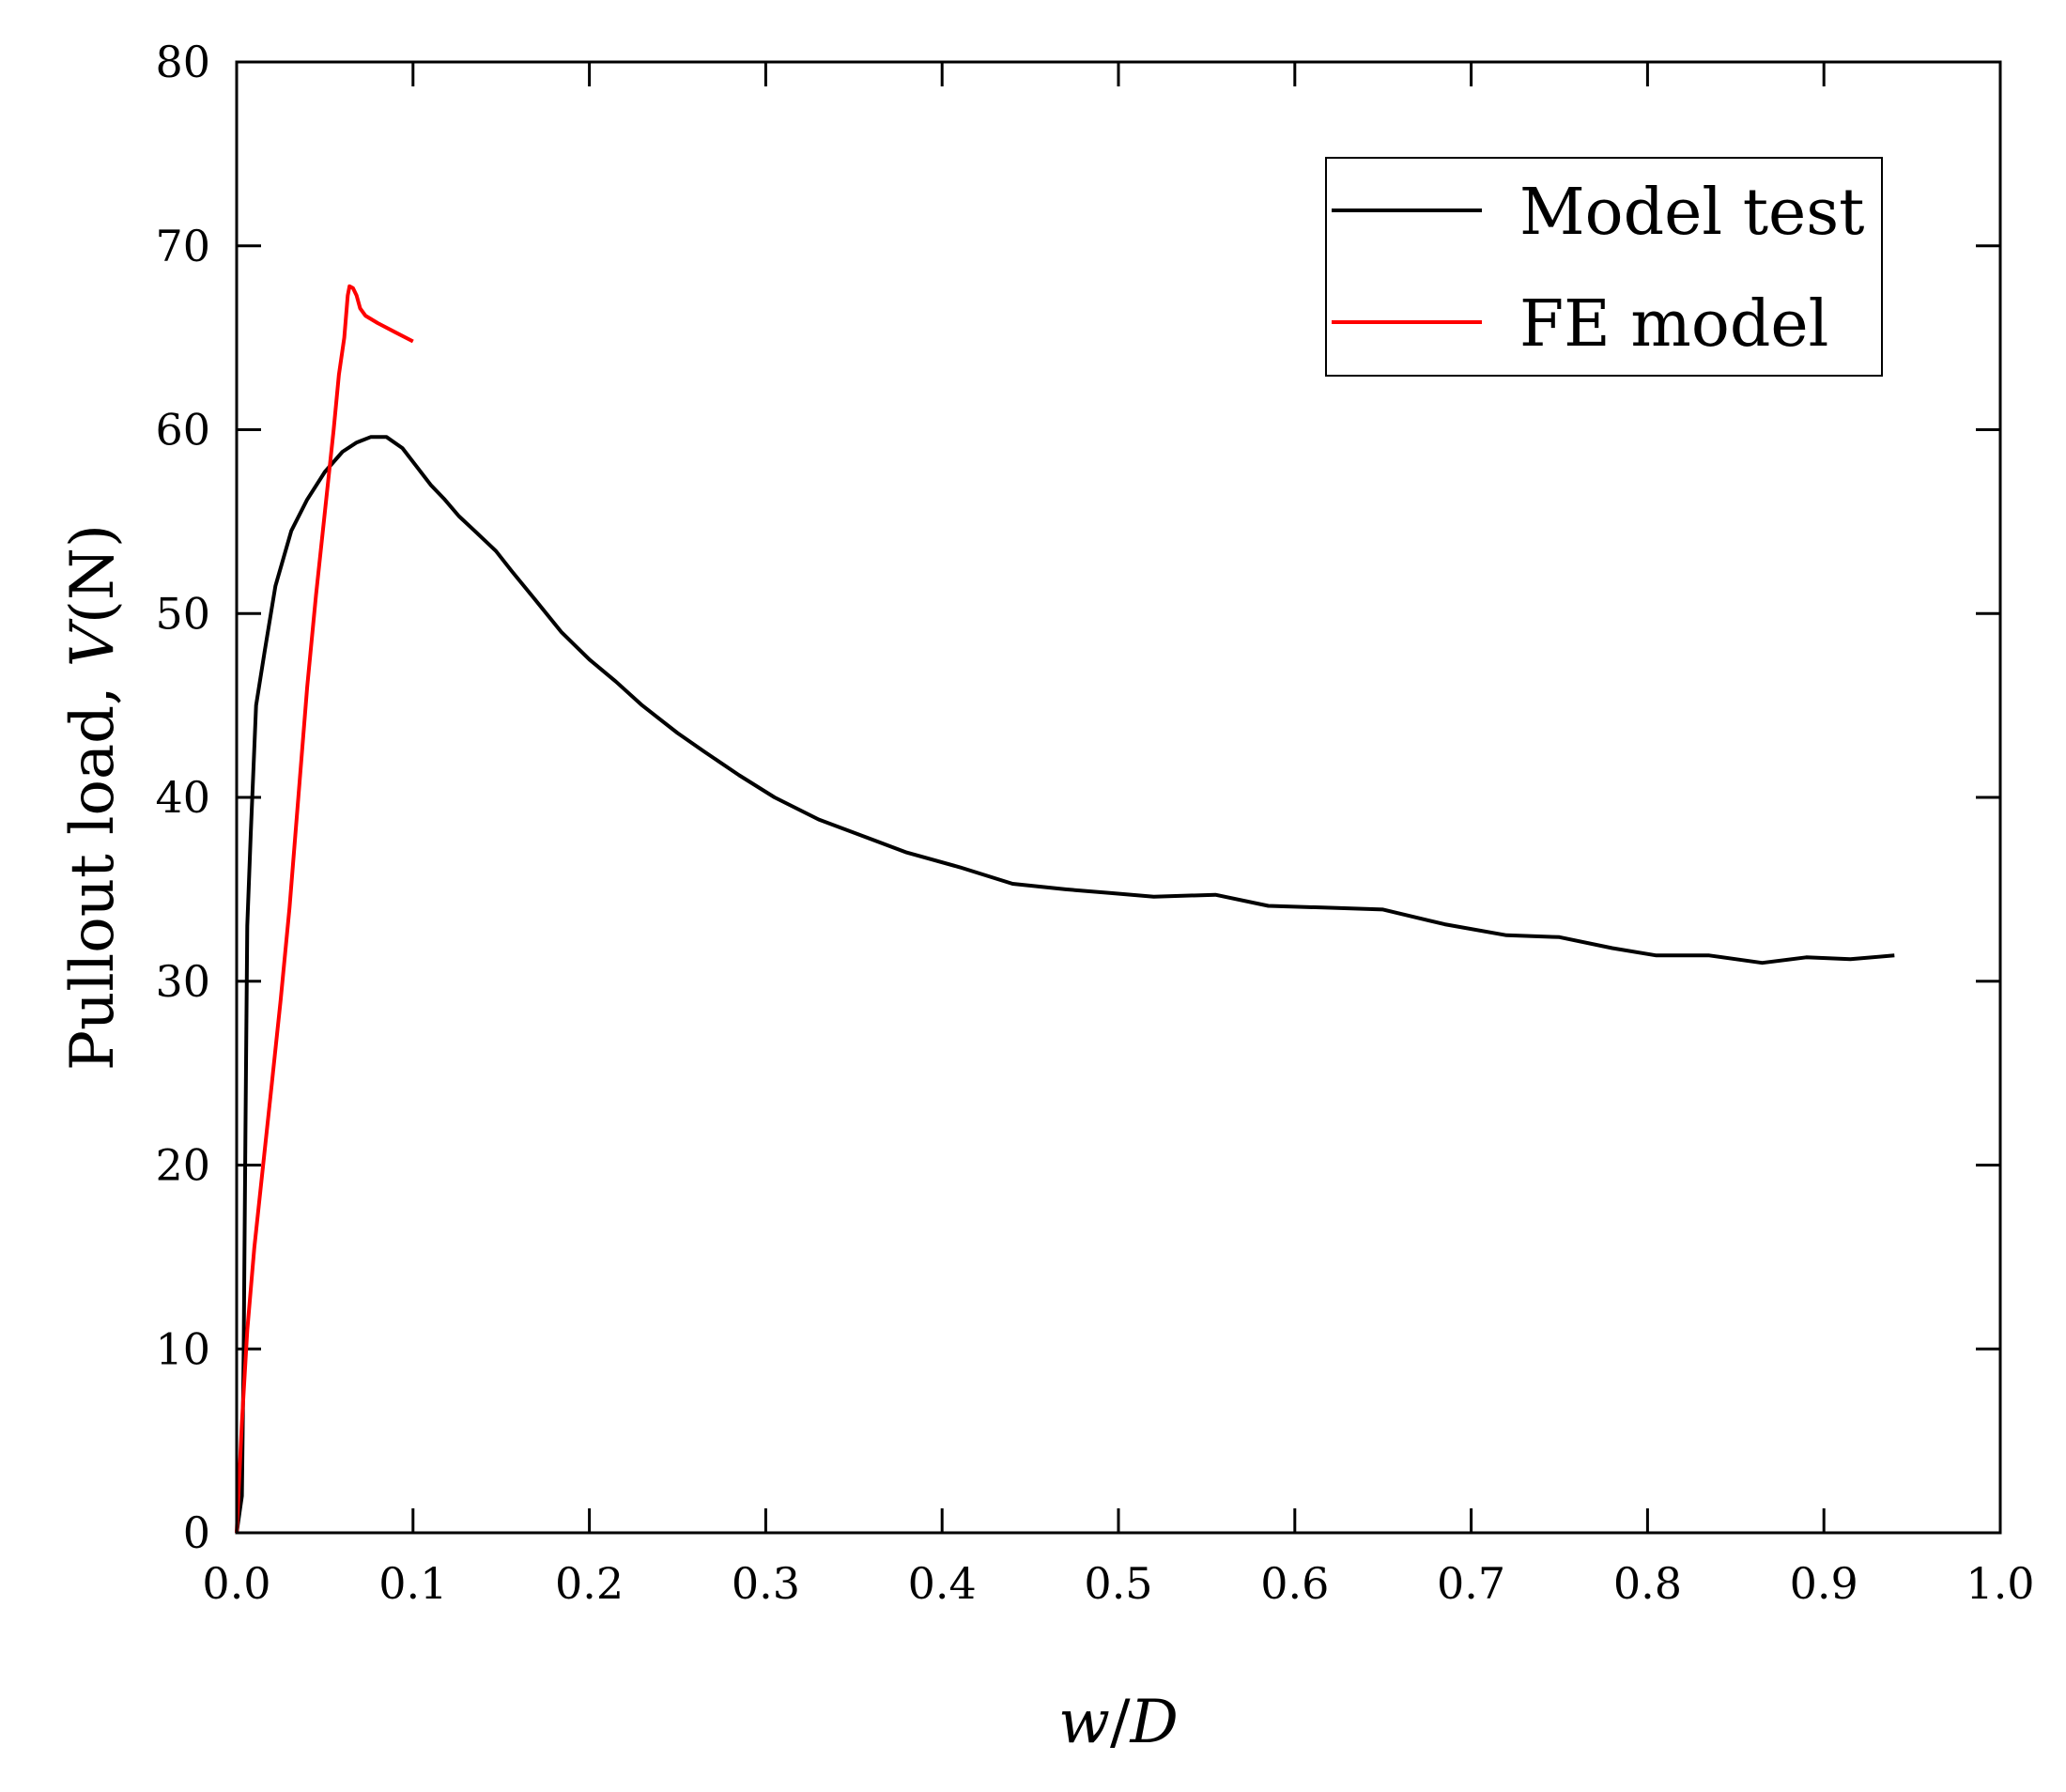 The height and width of the screenshot is (1792, 2066). Describe the element at coordinates (412, 1583) in the screenshot. I see `x-tick-label: 0.1` at that location.